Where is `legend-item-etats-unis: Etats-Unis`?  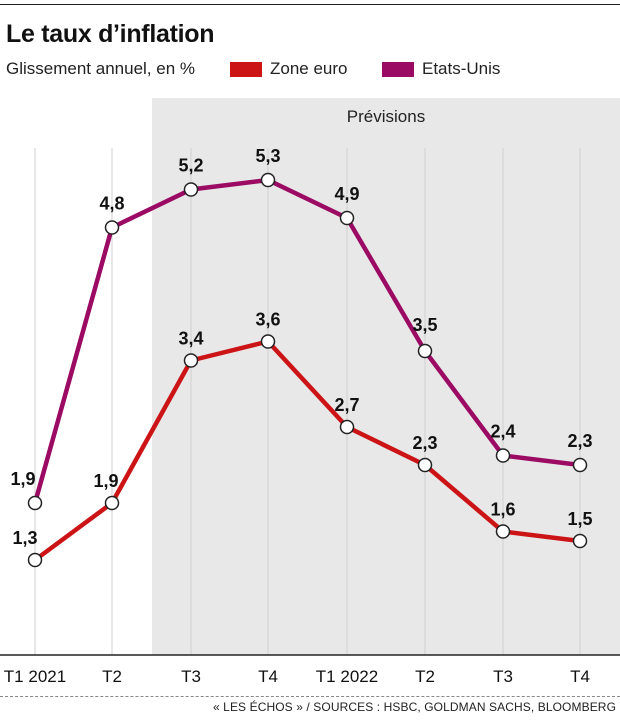
legend-item-etats-unis: Etats-Unis is located at coordinates (441, 69).